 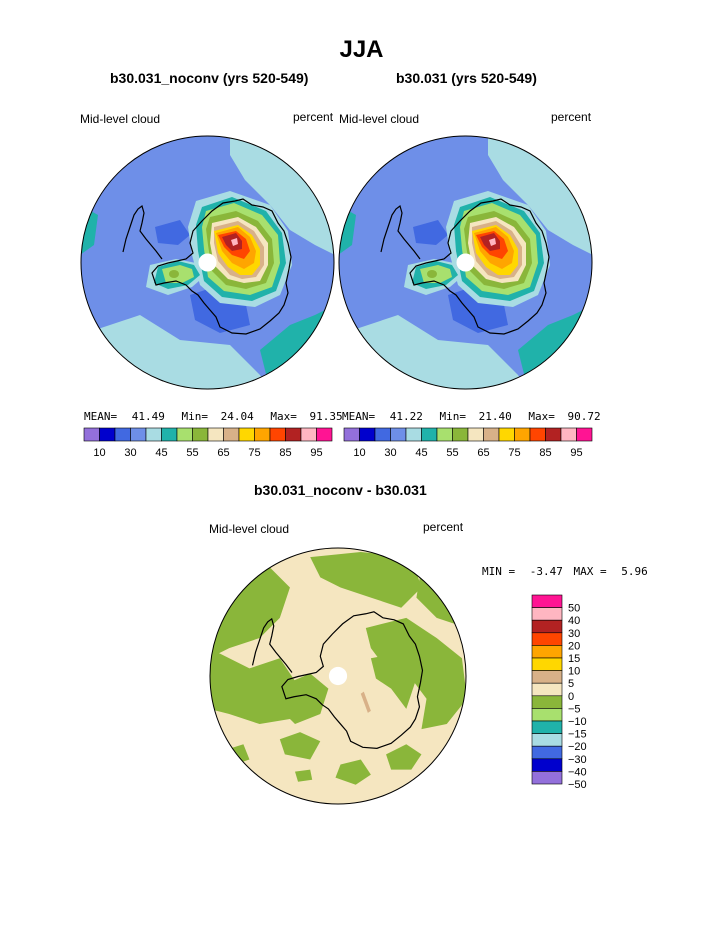 What do you see at coordinates (571, 117) in the screenshot?
I see `panel-2-right-label: percent` at bounding box center [571, 117].